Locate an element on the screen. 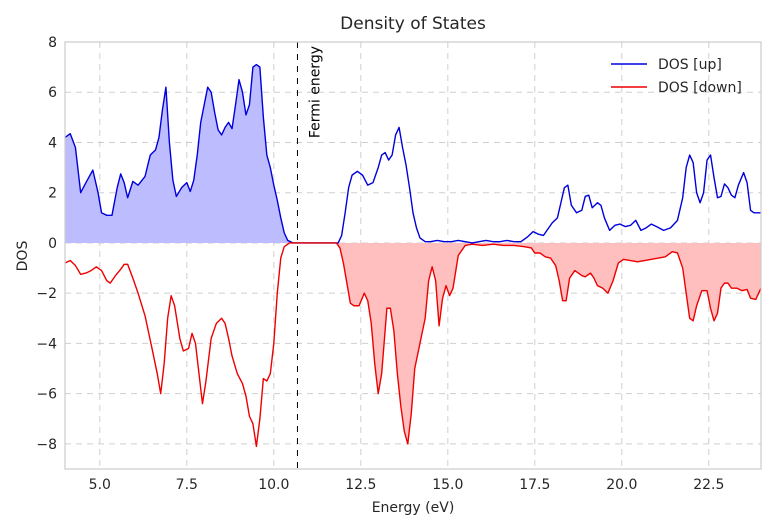 The image size is (777, 531). y-tick-labels: −8 −6 −4 −2 0 2 4 6 8 is located at coordinates (46, 244).